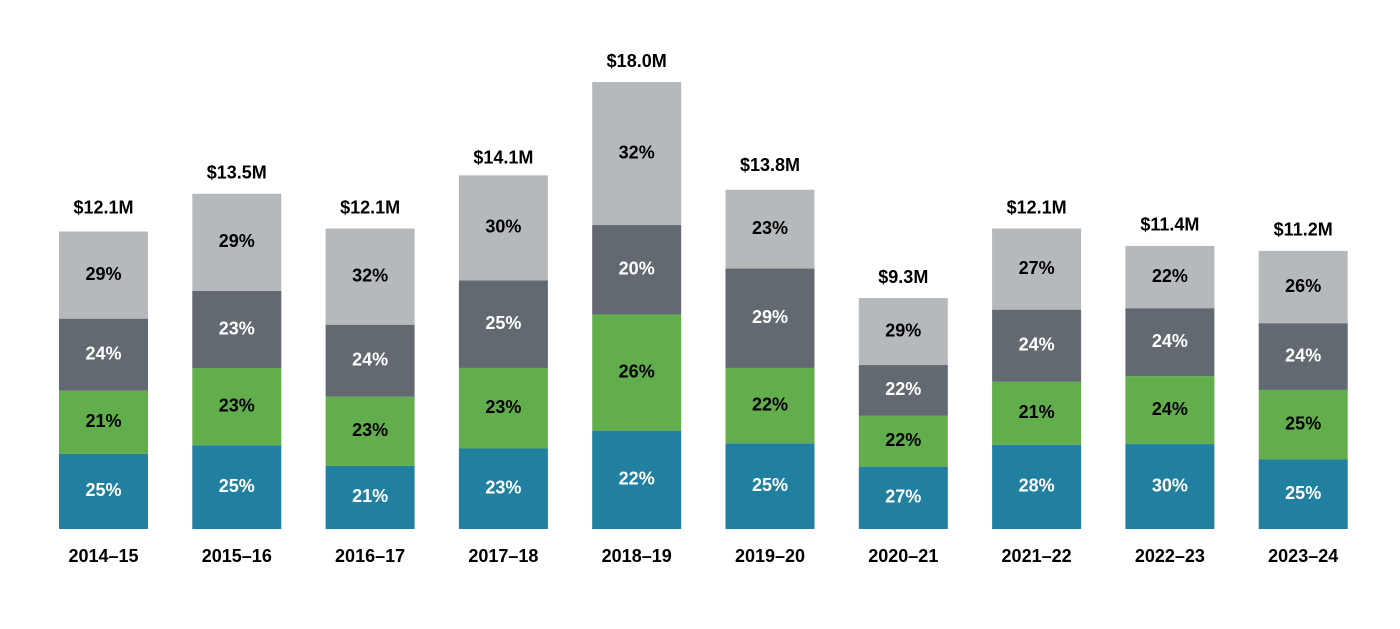 The height and width of the screenshot is (629, 1400). What do you see at coordinates (237, 173) in the screenshot?
I see `total-label: $13.5M` at bounding box center [237, 173].